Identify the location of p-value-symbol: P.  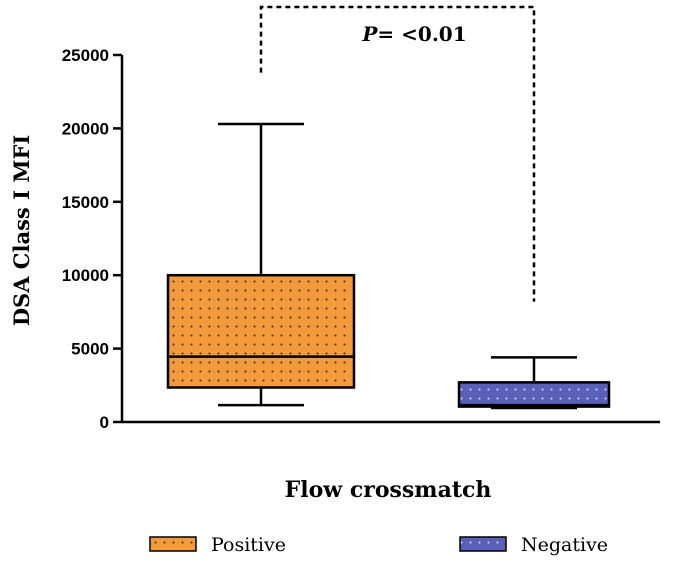
(369, 34).